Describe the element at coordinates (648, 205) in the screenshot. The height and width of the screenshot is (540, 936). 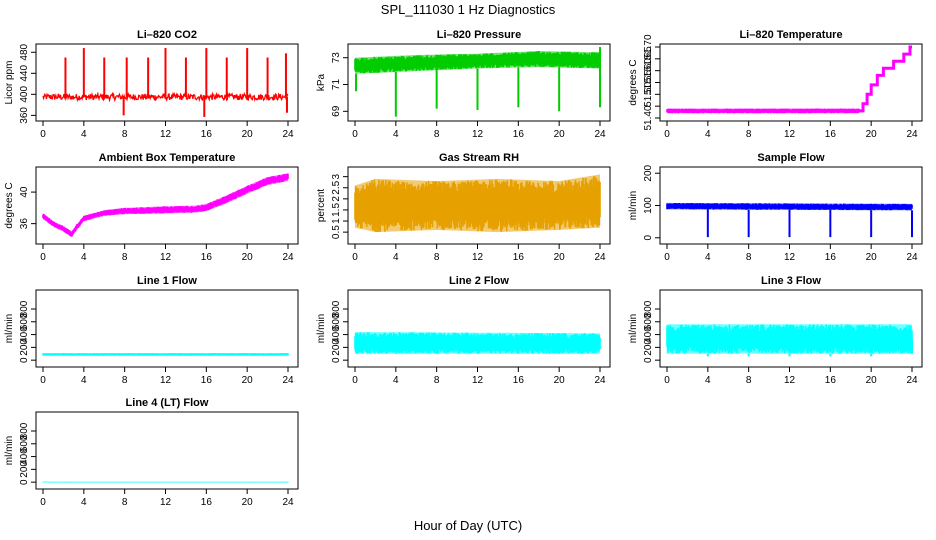
I see `y-tick-label: 100` at that location.